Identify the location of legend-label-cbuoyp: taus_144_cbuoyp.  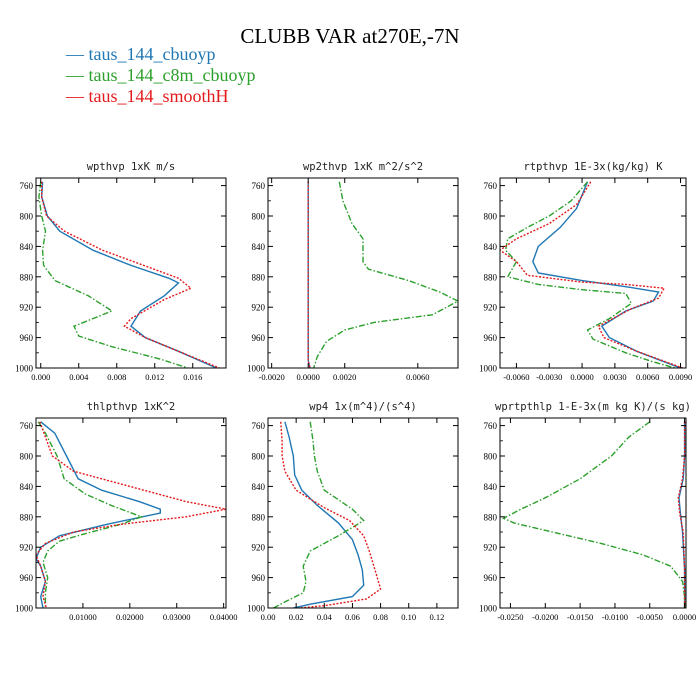
(152, 54).